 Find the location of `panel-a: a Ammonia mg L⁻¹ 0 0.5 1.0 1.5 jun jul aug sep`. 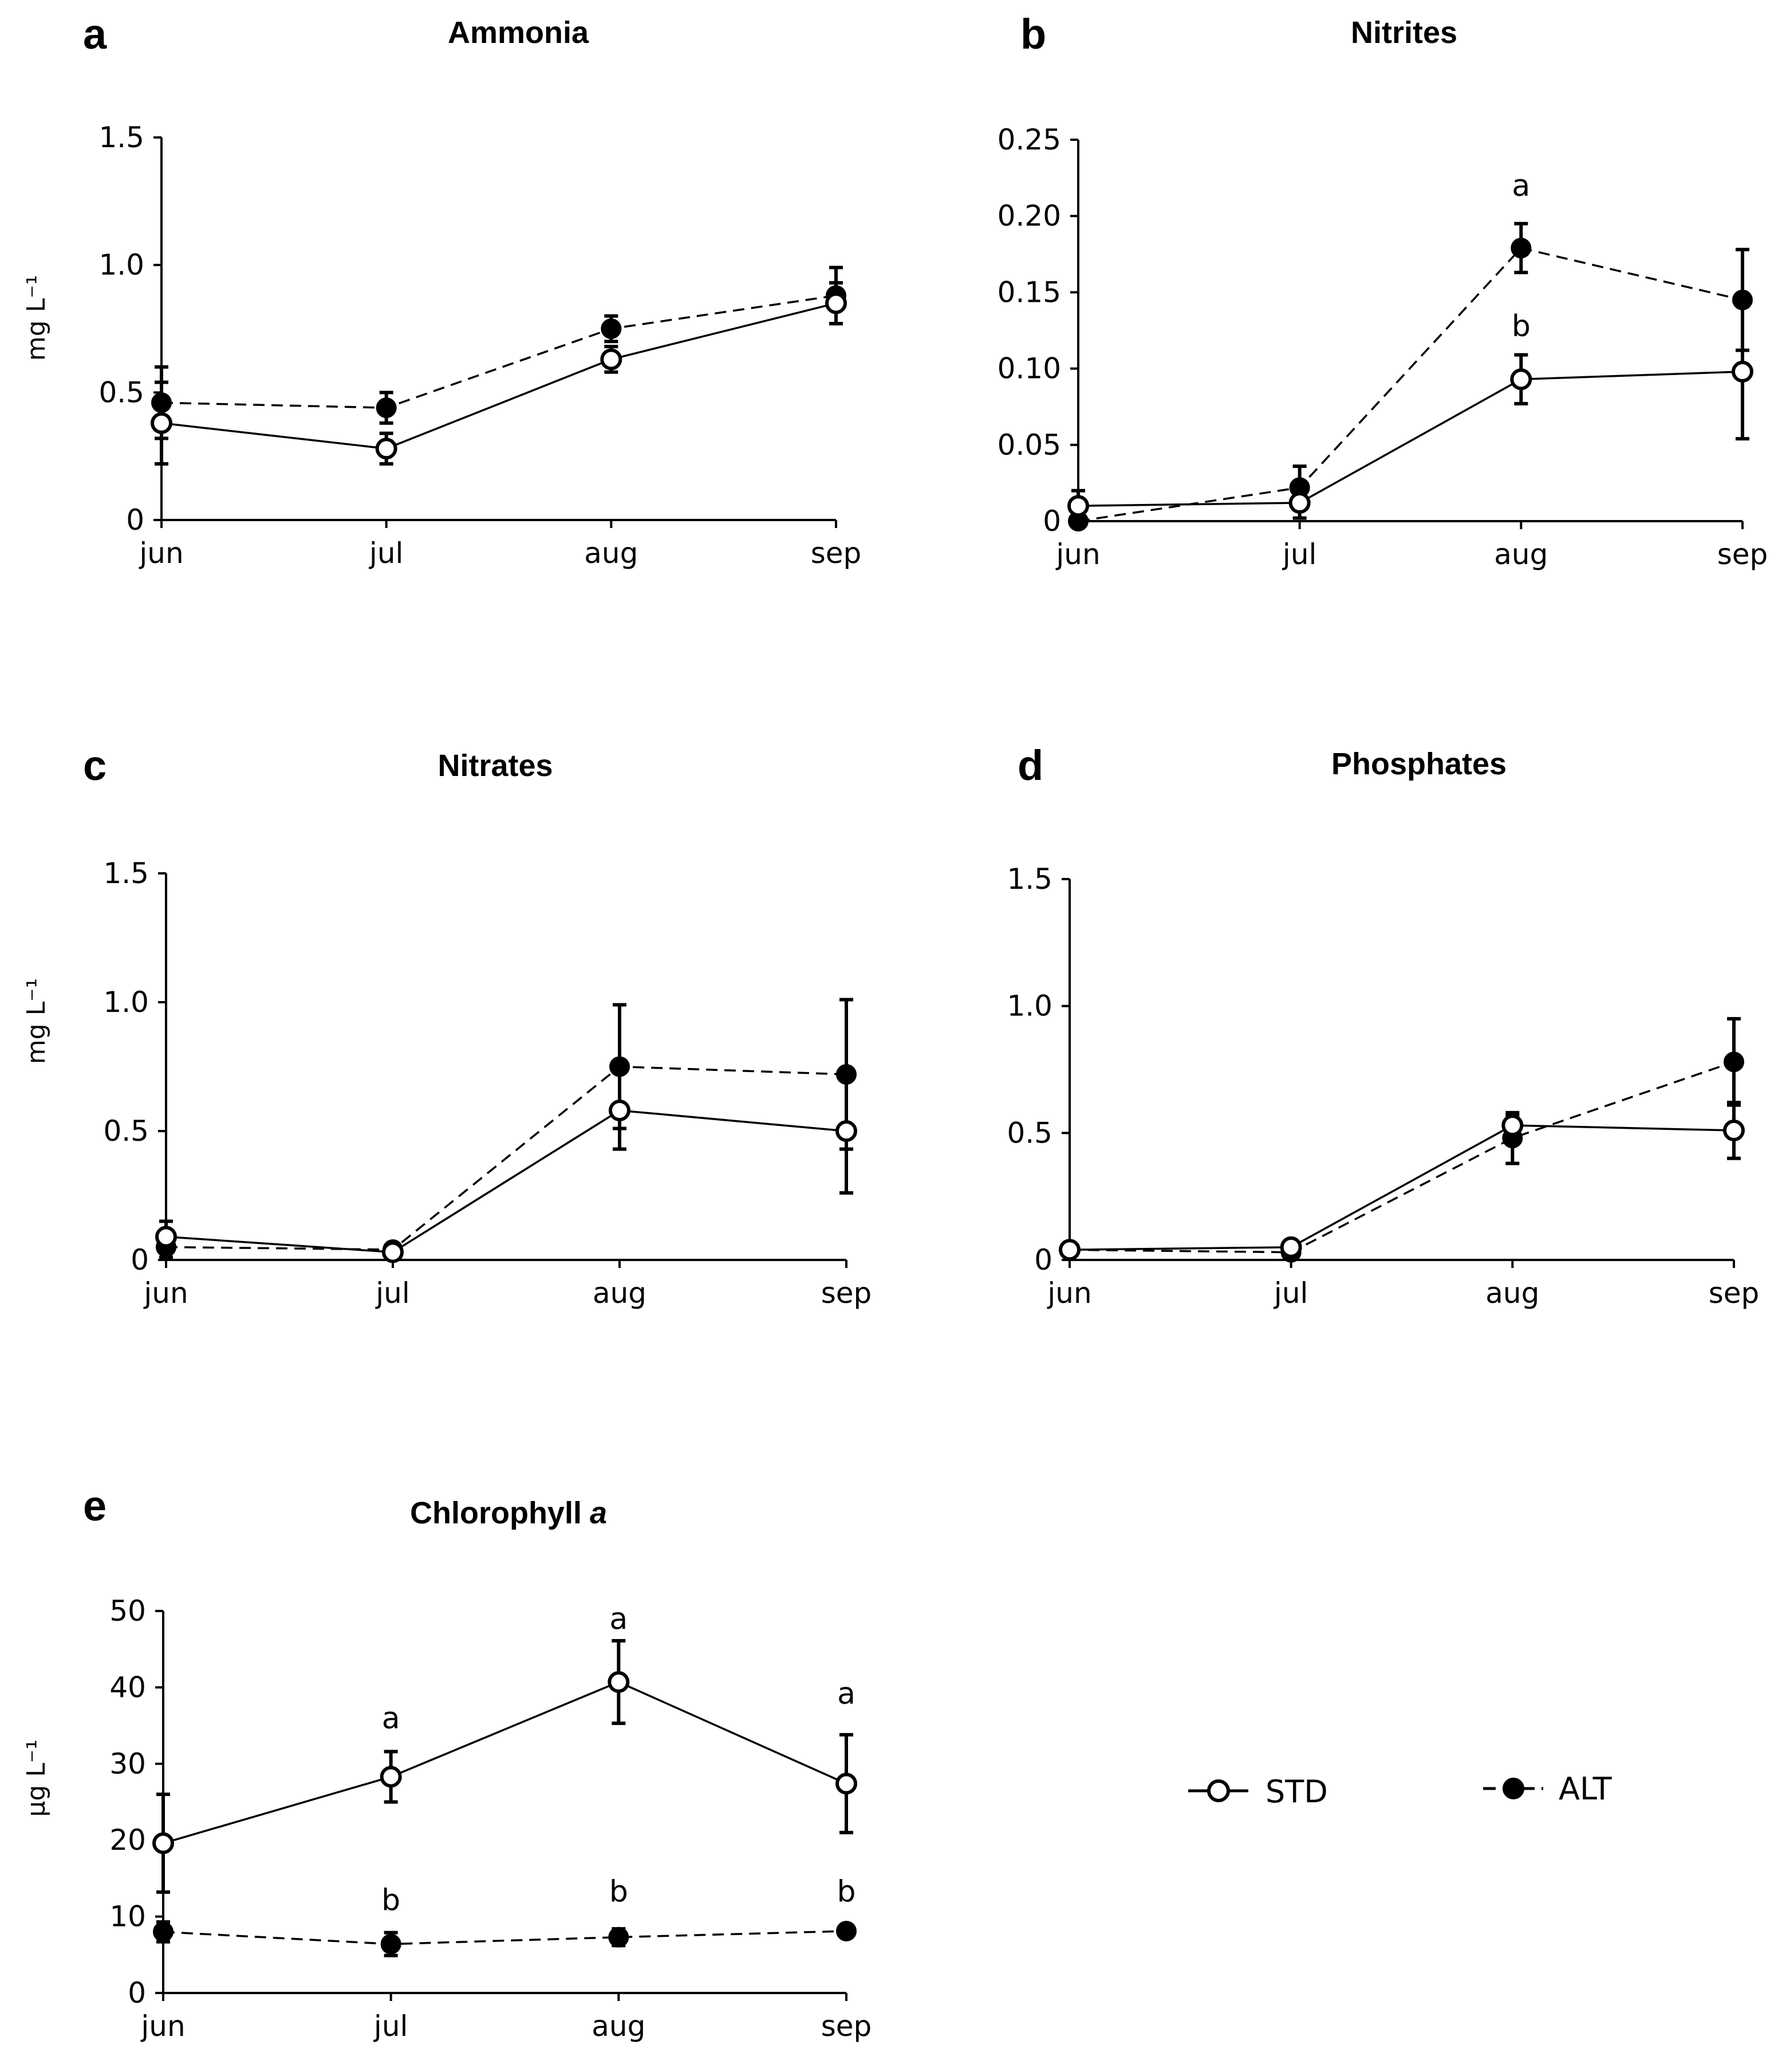

panel-a: a Ammonia mg L⁻¹ 0 0.5 1.0 1.5 jun jul aug sep is located at coordinates (442, 290).